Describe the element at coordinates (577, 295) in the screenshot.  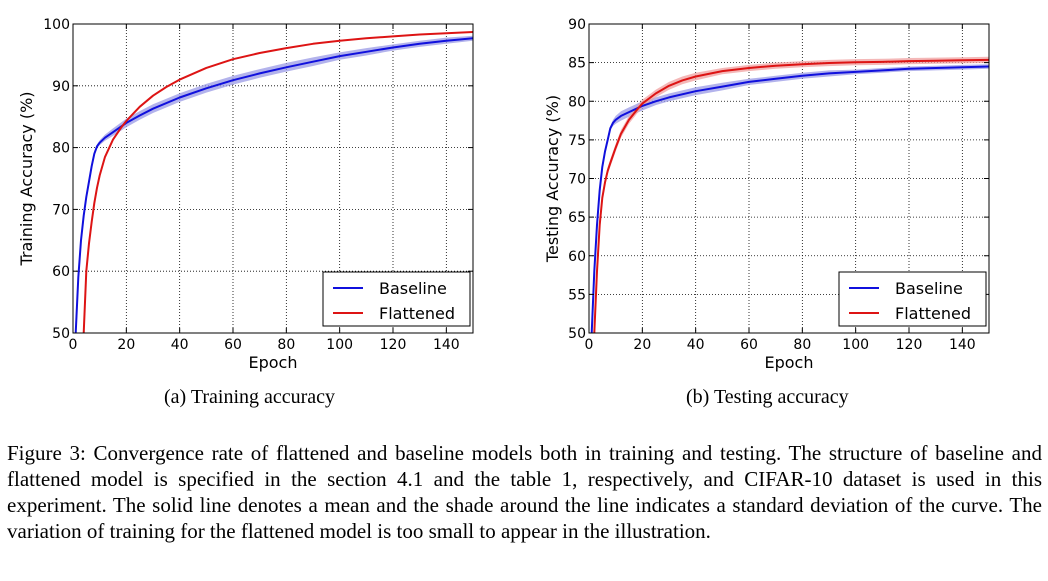
I see `y-tick-label: 55` at that location.